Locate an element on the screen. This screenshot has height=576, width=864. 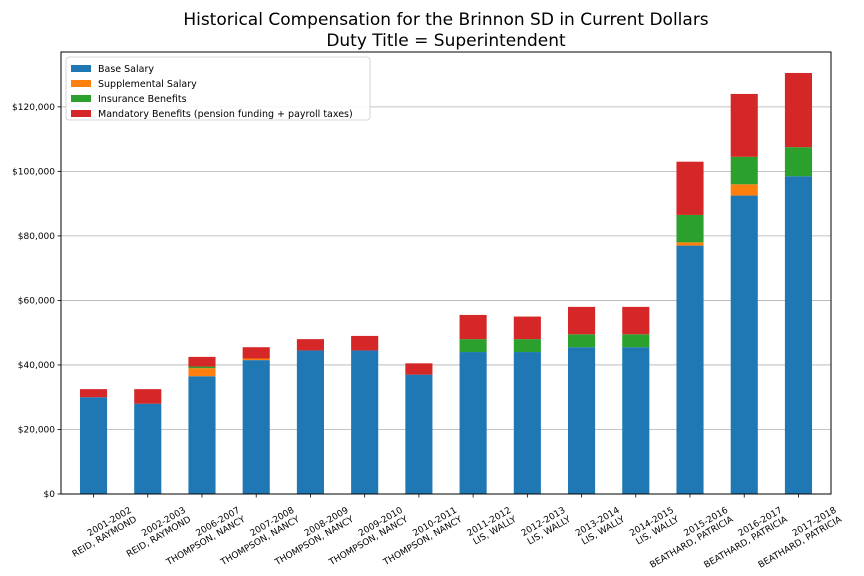
y-tick-label: $60,000 is located at coordinates (36, 301).